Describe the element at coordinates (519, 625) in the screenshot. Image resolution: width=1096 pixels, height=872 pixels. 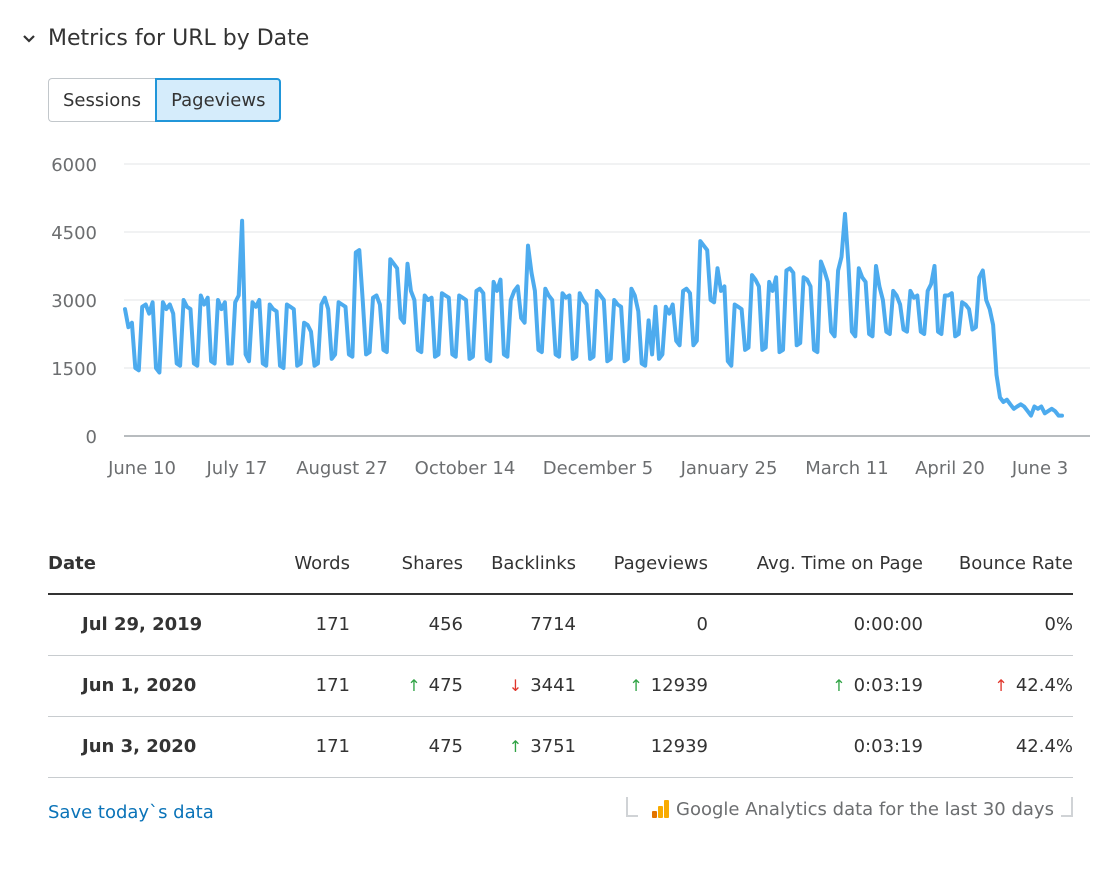
I see `cell-backlinks: 7714` at that location.